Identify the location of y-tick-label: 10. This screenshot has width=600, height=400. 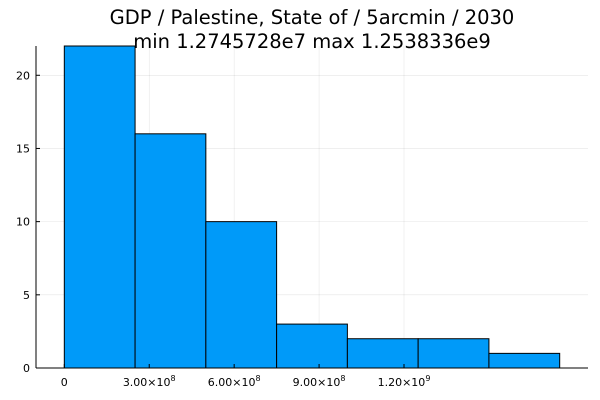
(23, 222).